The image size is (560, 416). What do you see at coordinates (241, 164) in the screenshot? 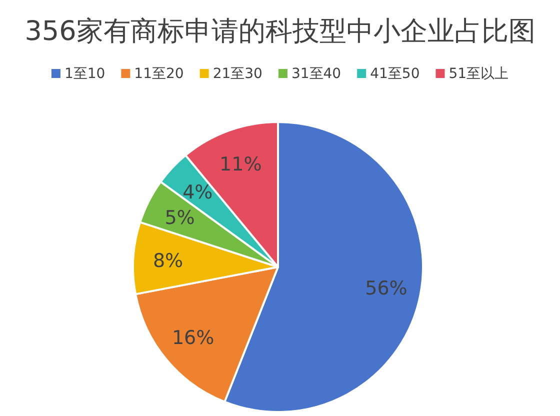
I see `data-label: 11%` at bounding box center [241, 164].